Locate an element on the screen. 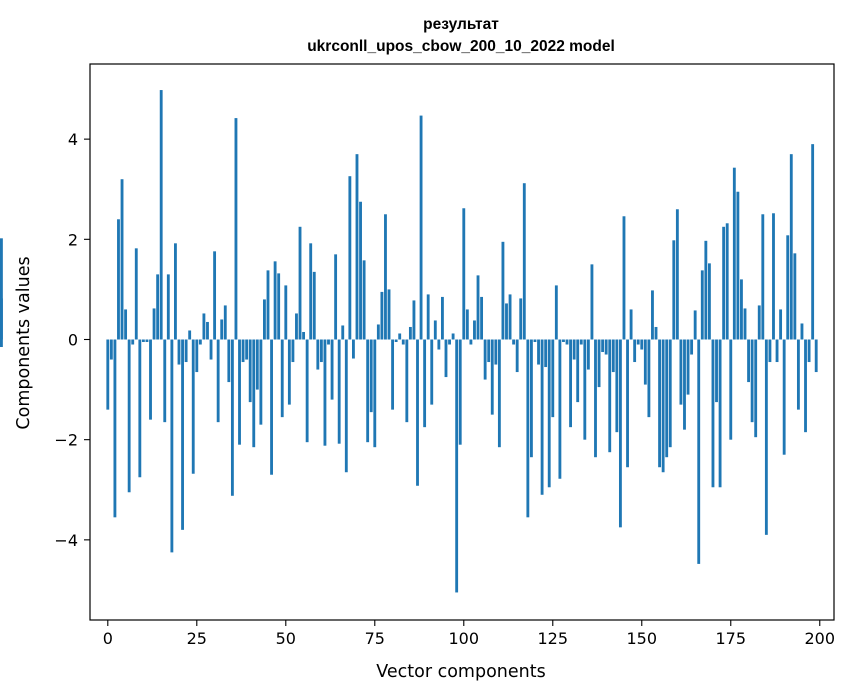  x-tick-label: 125 is located at coordinates (553, 638).